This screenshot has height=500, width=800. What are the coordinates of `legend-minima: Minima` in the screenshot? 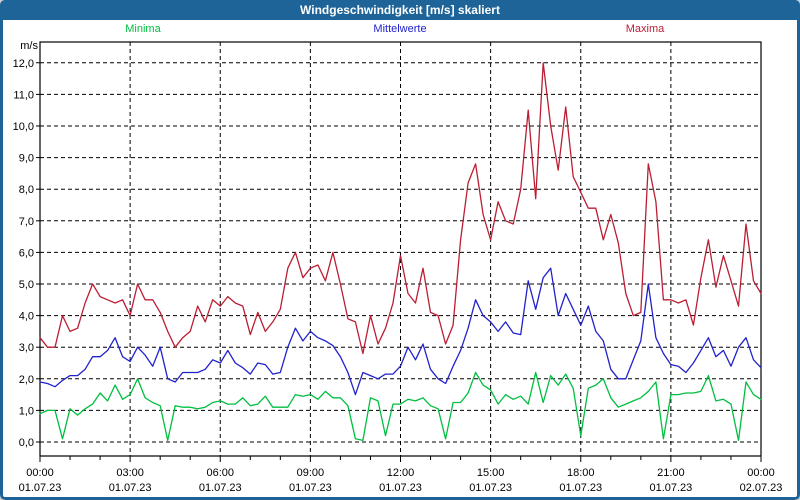 It's located at (143, 29).